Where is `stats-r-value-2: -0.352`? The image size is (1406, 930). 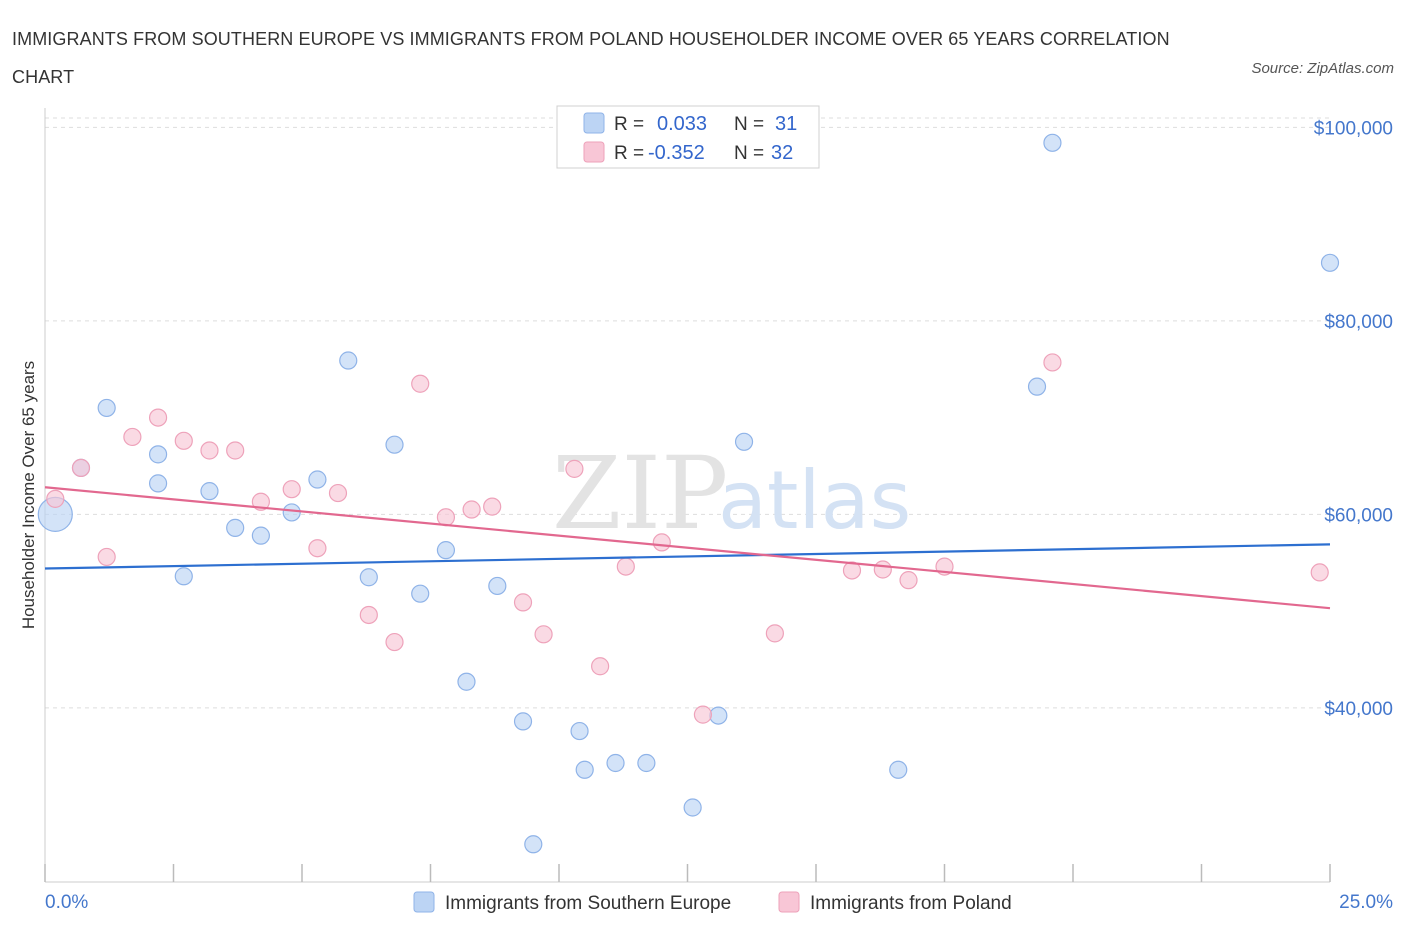
stats-r-value-2: -0.352 is located at coordinates (676, 153).